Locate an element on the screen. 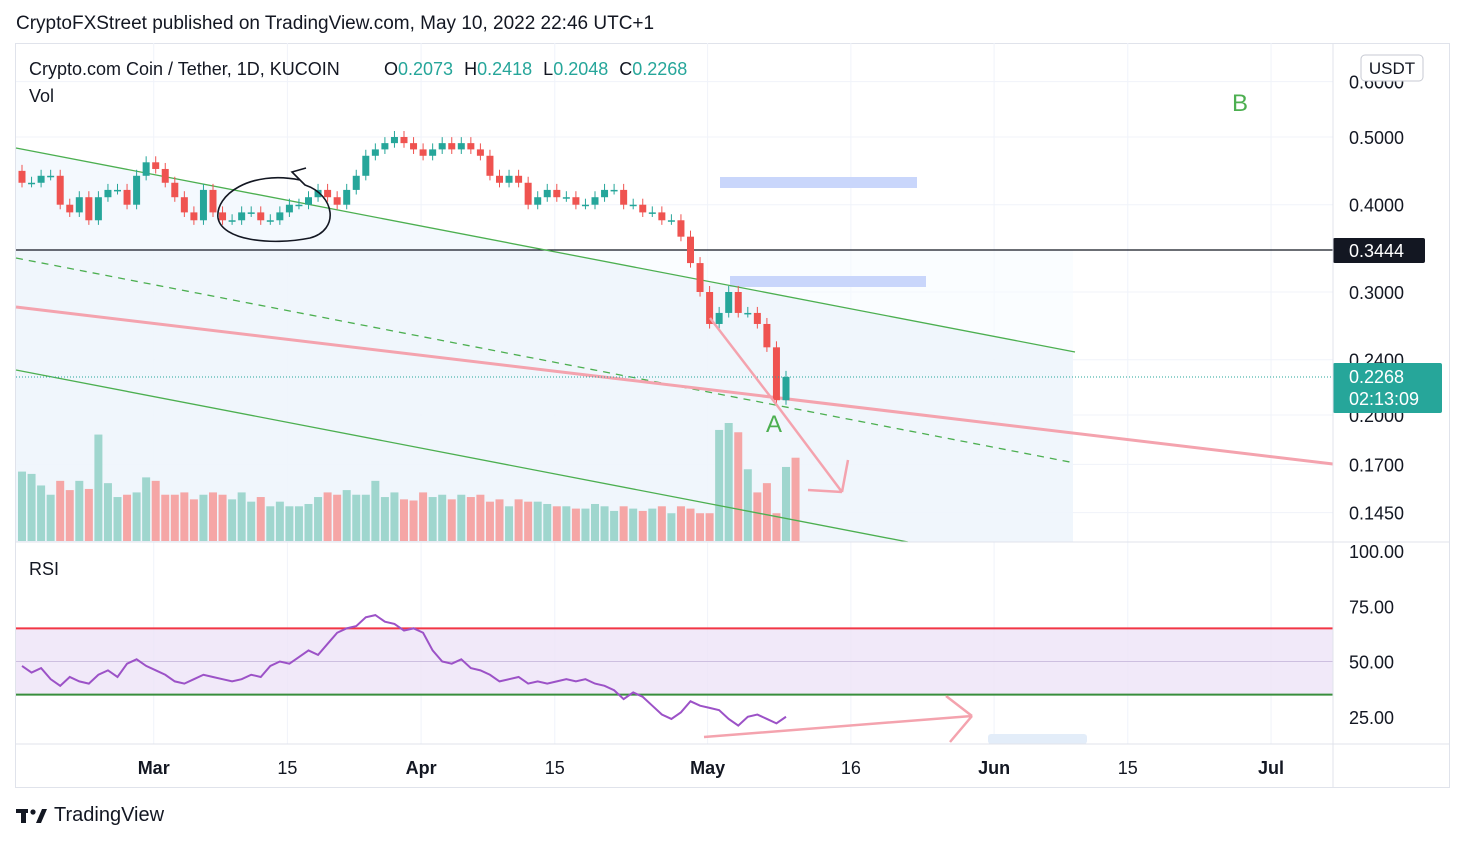 This screenshot has width=1466, height=844. projection-arrow-price is located at coordinates (779, 405).